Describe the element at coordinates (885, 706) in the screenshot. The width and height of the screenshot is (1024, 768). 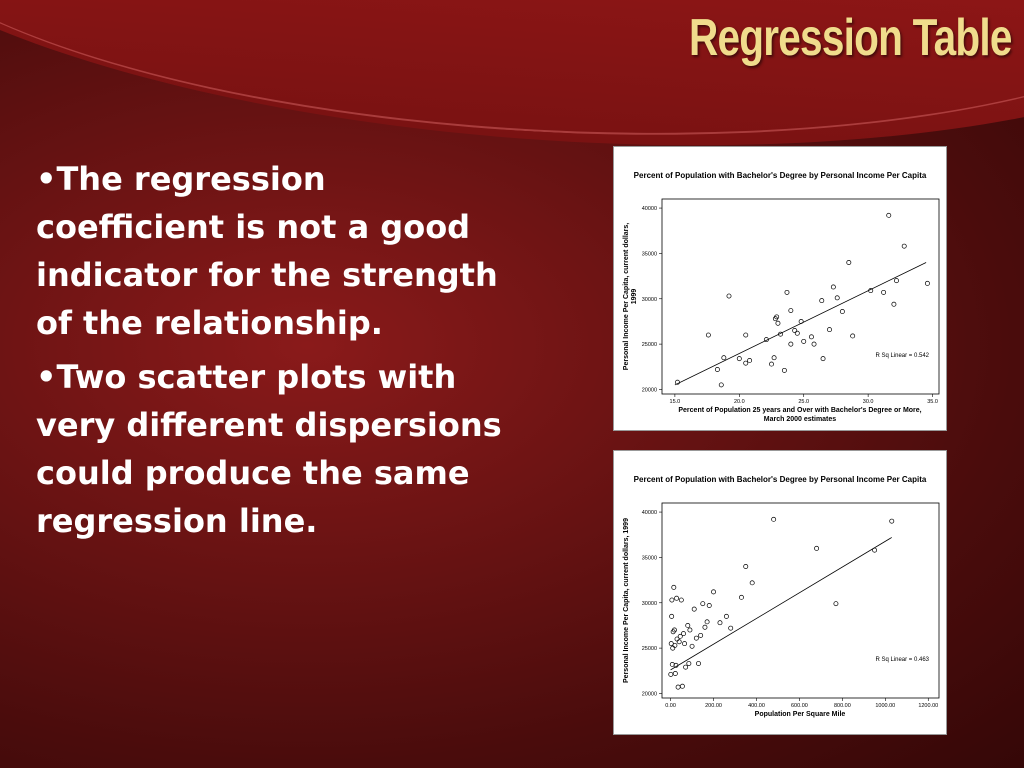
I see `x-tick-label: 1000.00` at that location.